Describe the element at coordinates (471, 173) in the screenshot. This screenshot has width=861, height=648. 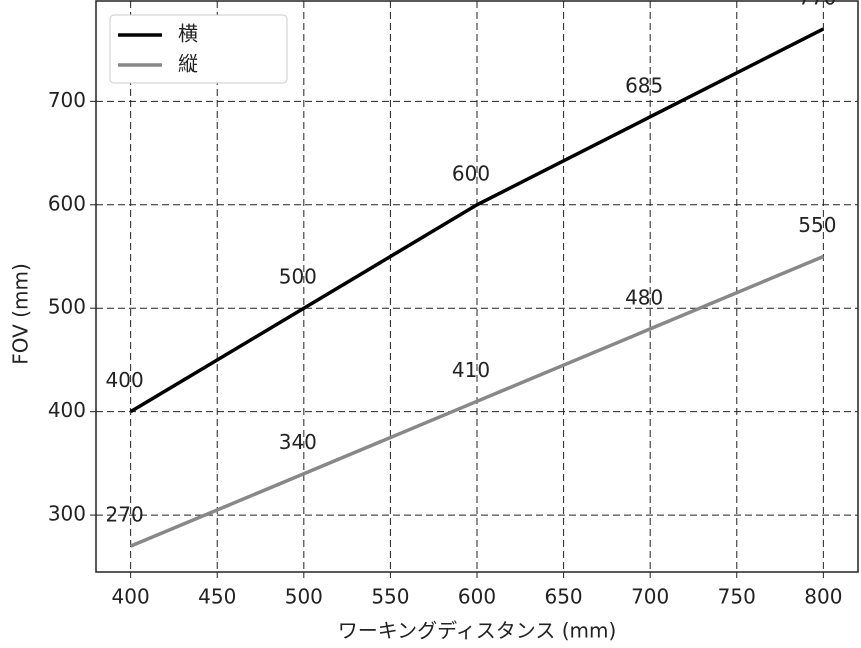
I see `data-label: 600` at that location.